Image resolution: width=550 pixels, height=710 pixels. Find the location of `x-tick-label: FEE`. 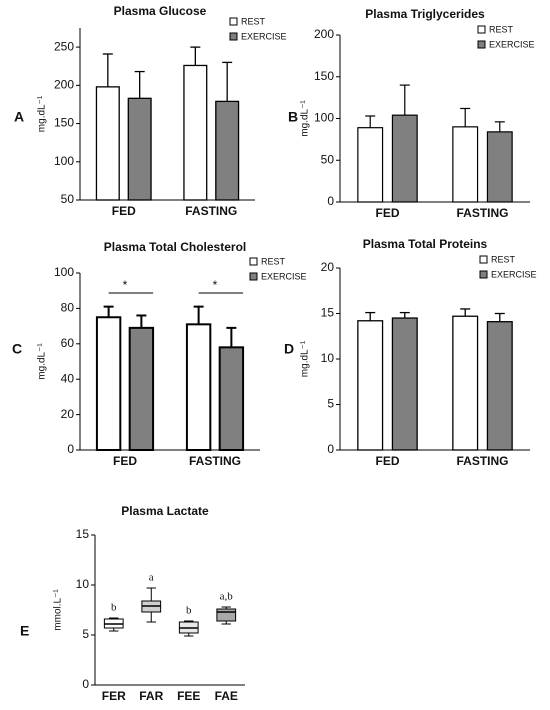

x-tick-label: FEE is located at coordinates (188, 696).